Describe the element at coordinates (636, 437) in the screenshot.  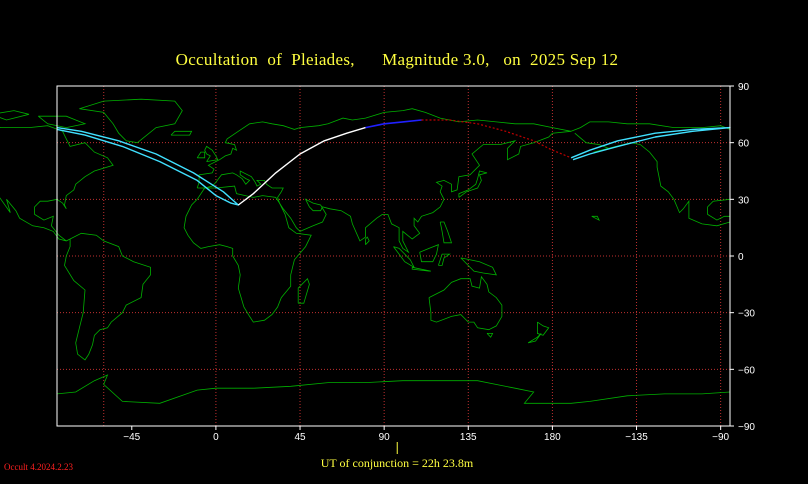
I see `x-tick-label: −135` at that location.